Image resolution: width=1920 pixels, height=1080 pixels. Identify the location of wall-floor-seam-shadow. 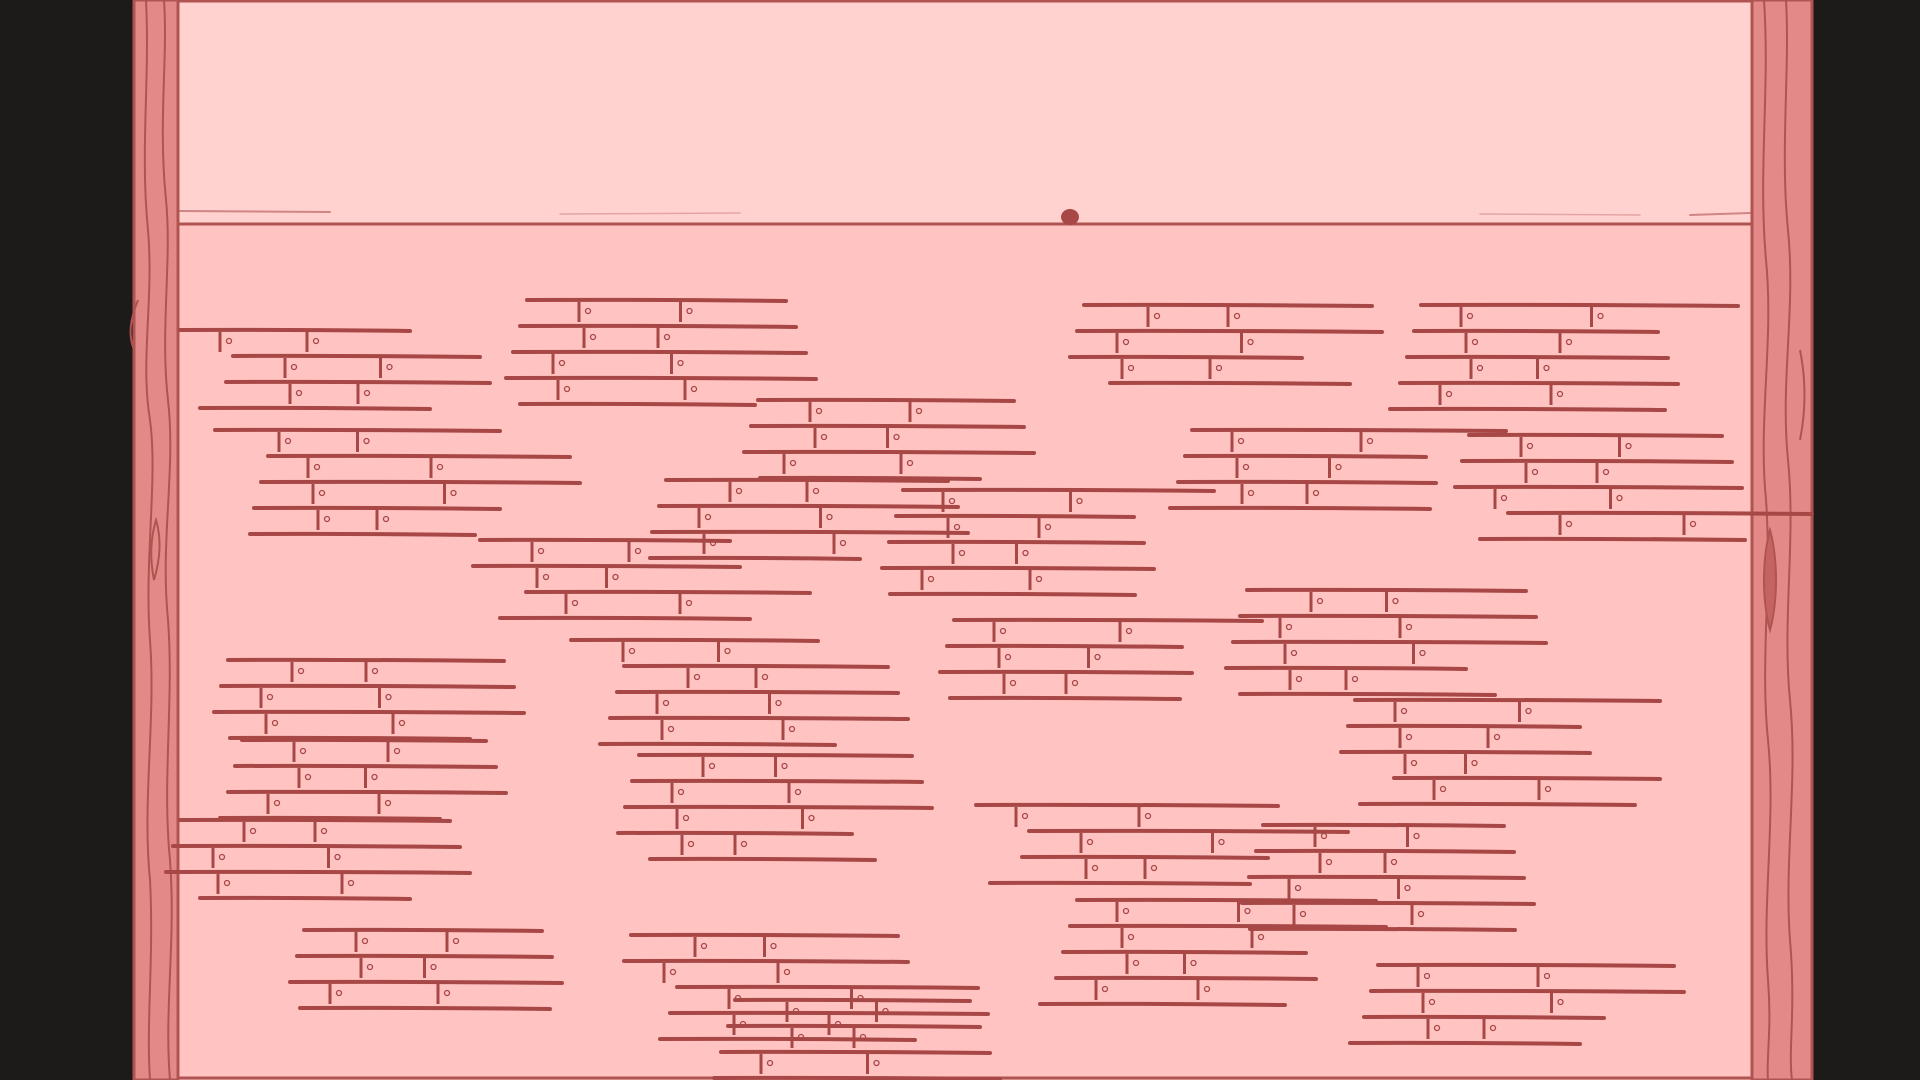
(1560, 214).